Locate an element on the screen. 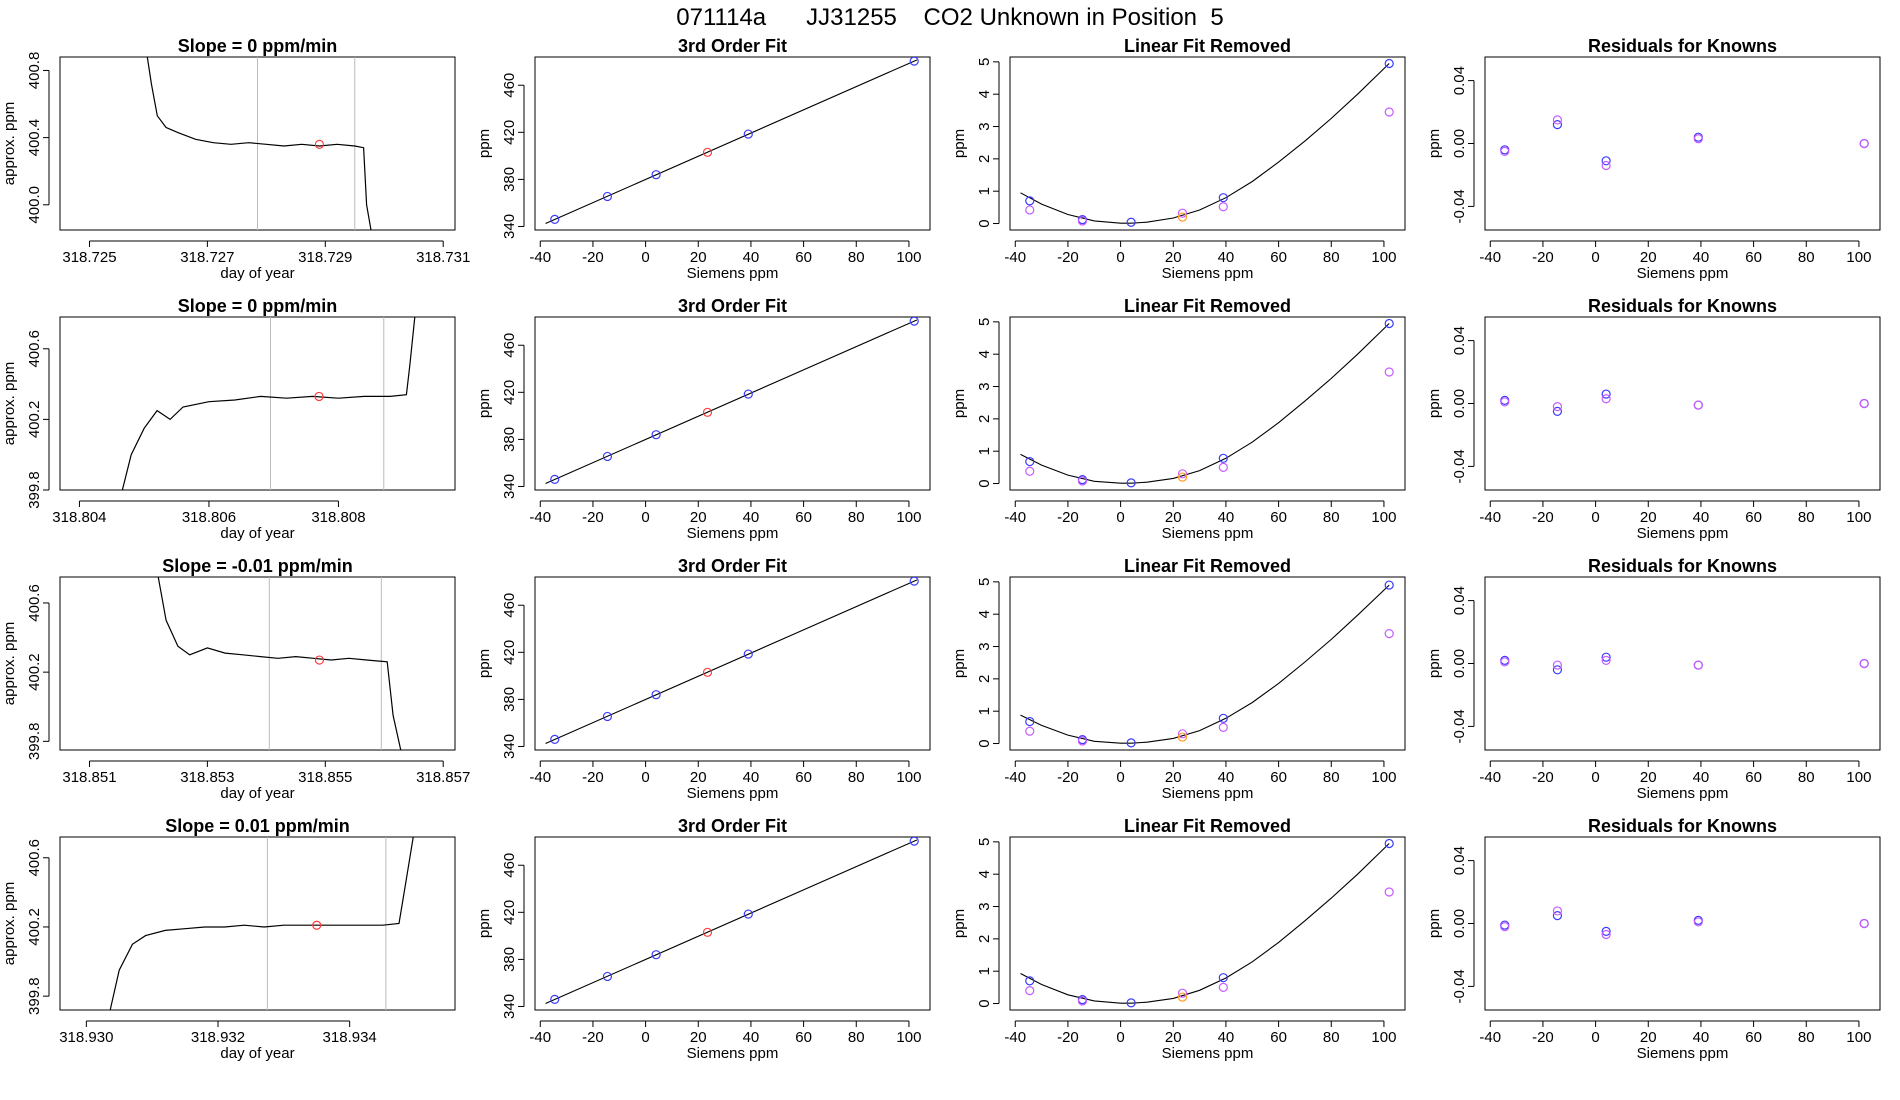 The image size is (1900, 1100). y-tick-label: 3 is located at coordinates (984, 906).